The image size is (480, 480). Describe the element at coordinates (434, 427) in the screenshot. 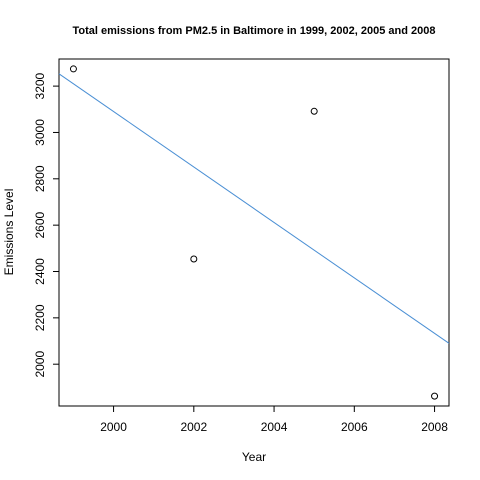

I see `x-tick-label: 2008` at that location.